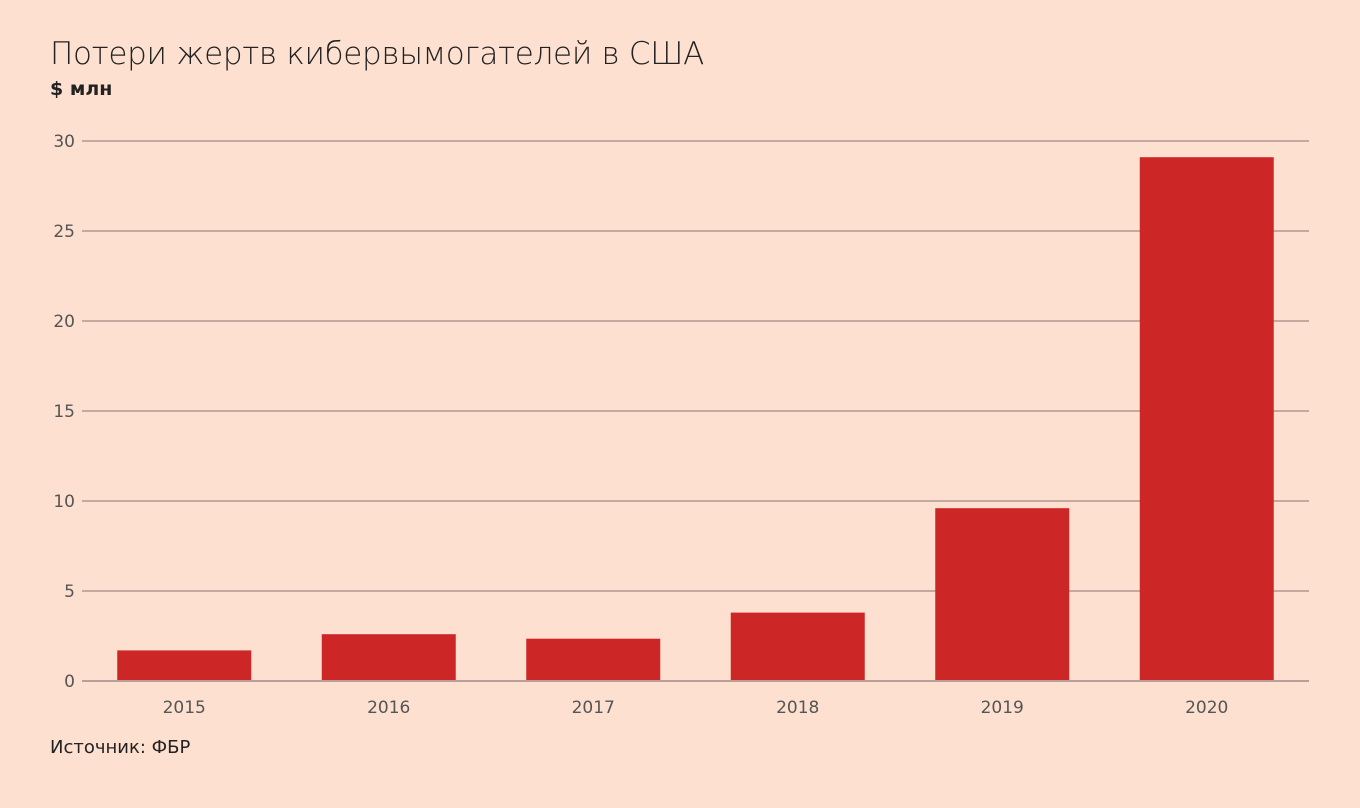 Image resolution: width=1360 pixels, height=808 pixels. What do you see at coordinates (81, 89) in the screenshot?
I see `y-axis-unit: $ млн` at bounding box center [81, 89].